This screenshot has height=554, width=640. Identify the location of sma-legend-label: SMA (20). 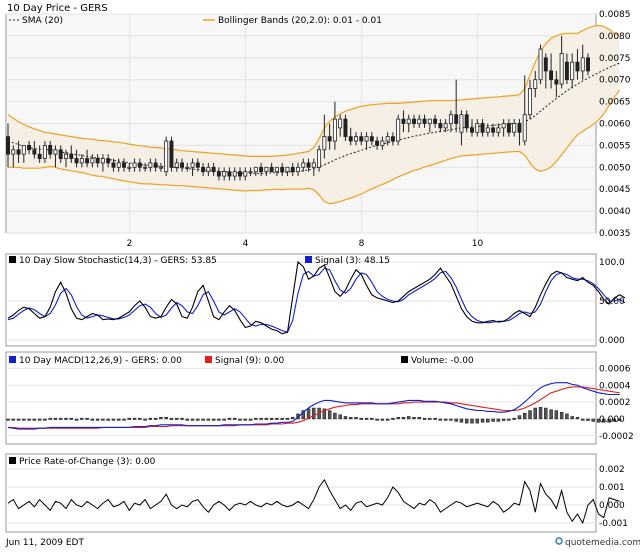
(42, 21).